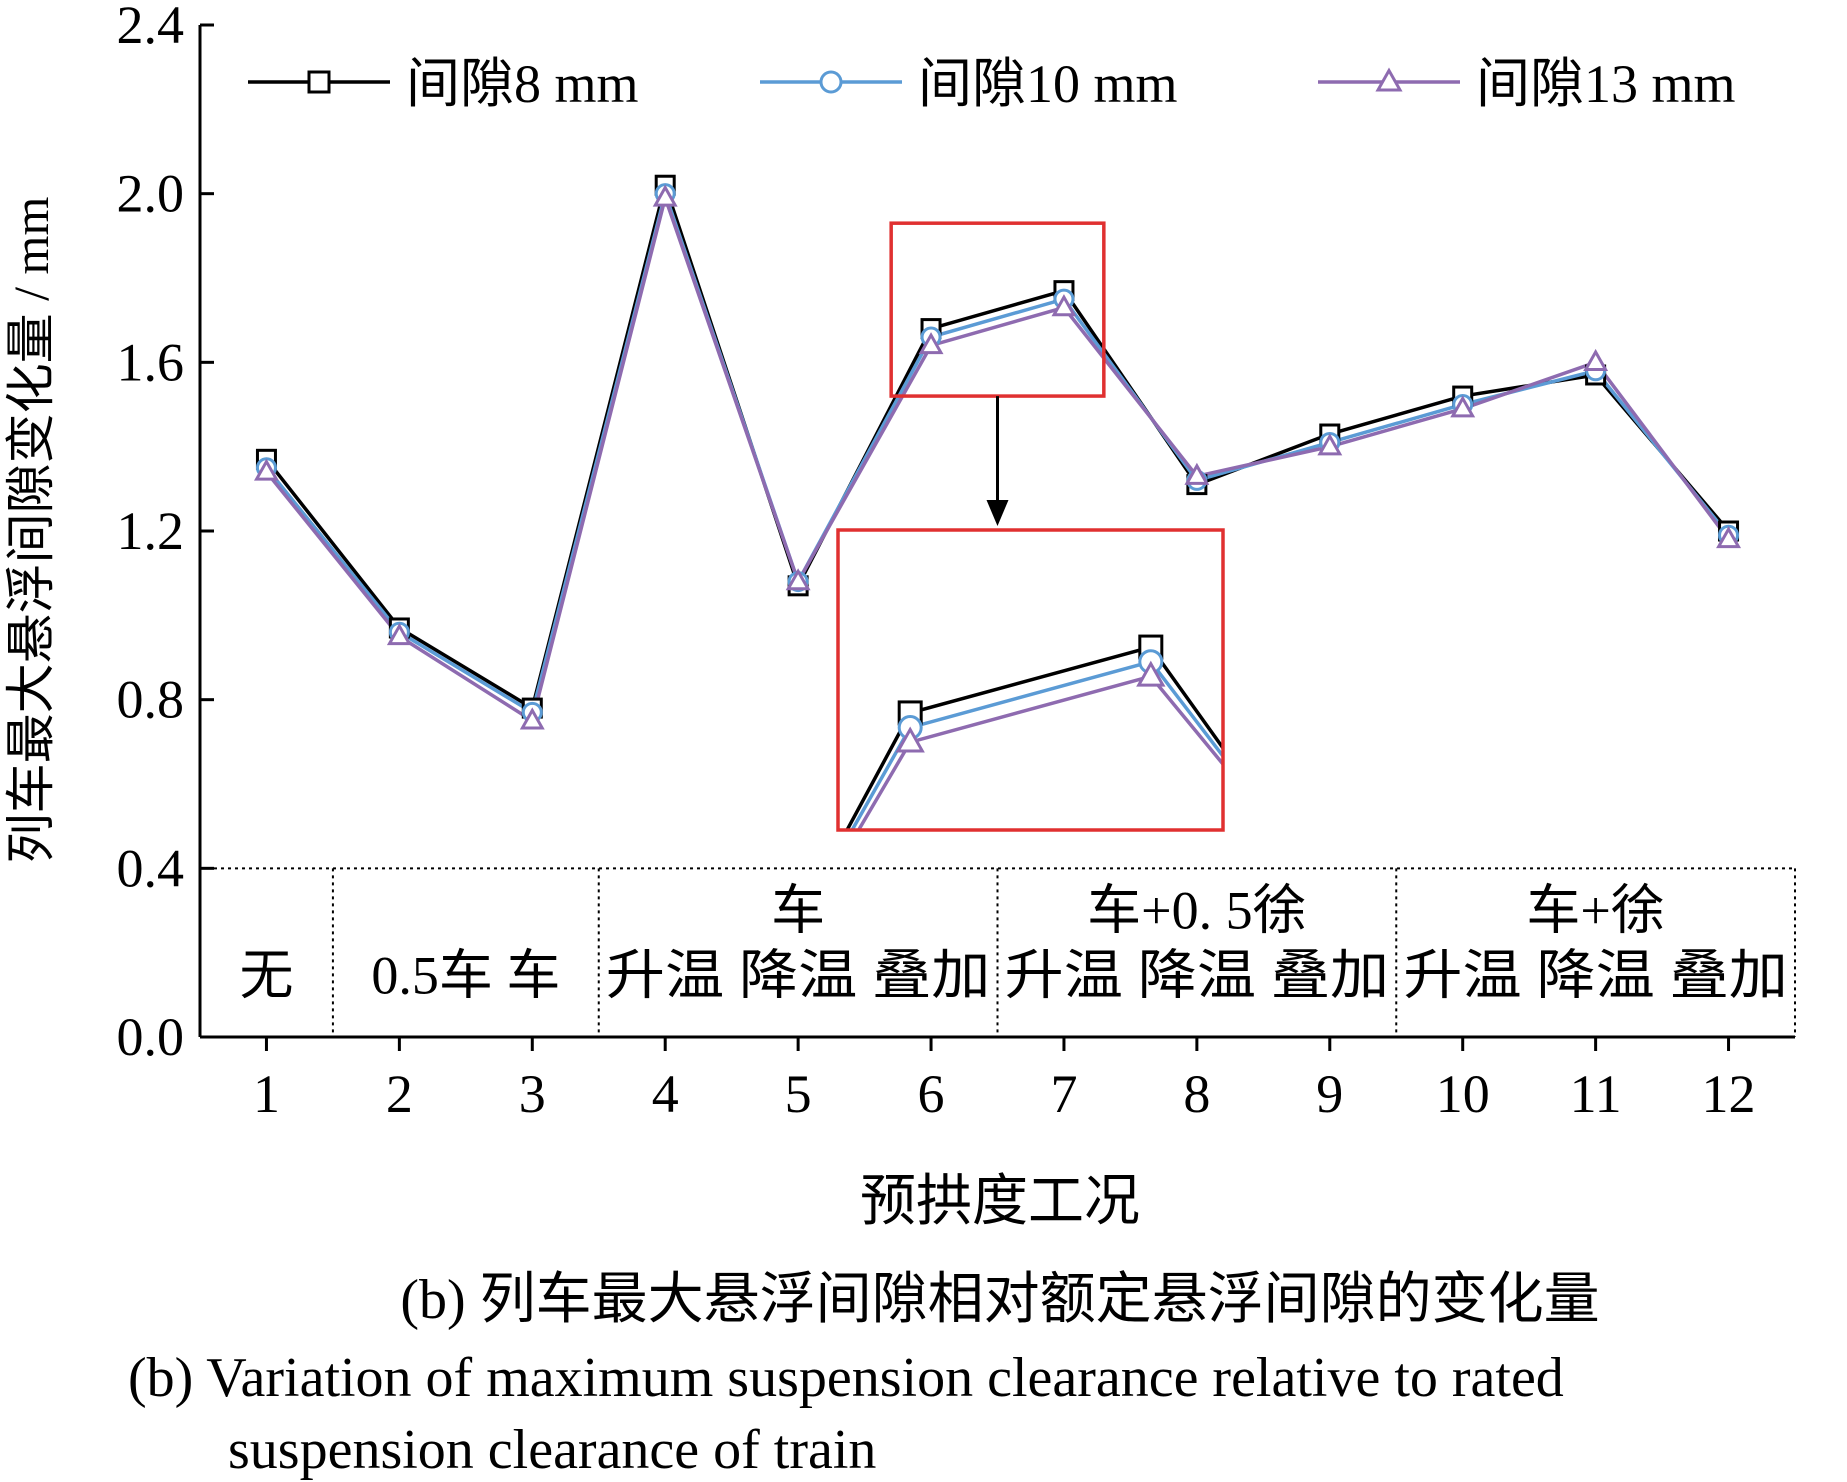 The height and width of the screenshot is (1482, 1847). I want to click on group-label: 无, so click(266, 975).